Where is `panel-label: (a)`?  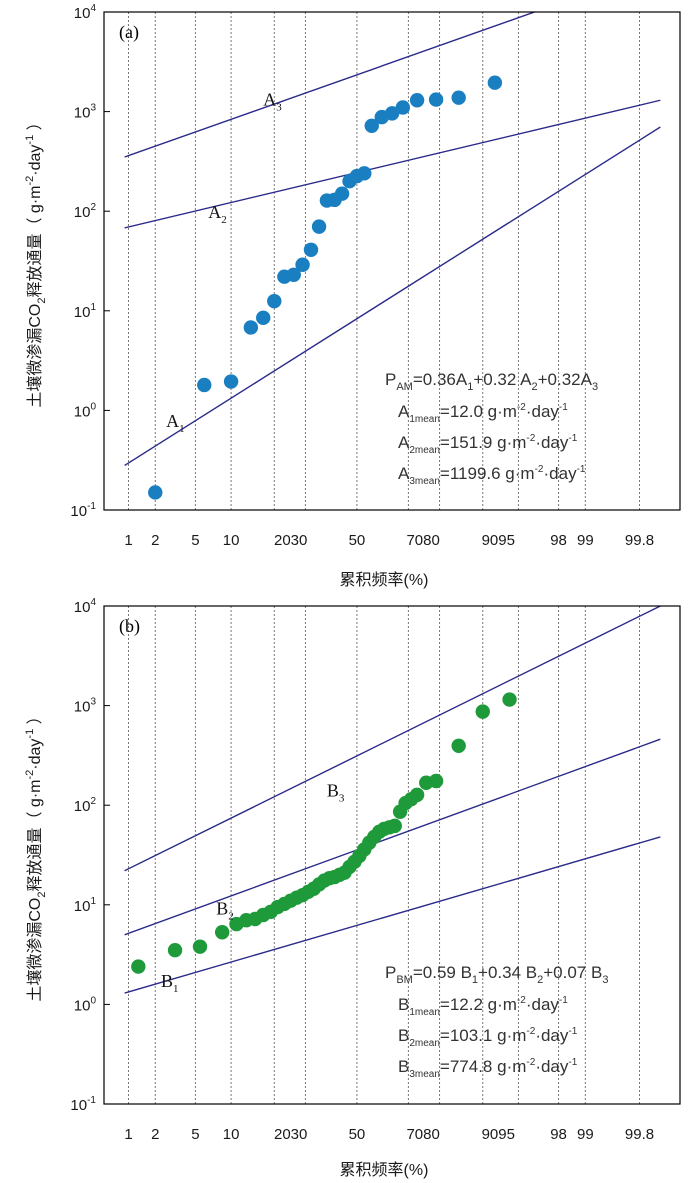
panel-label: (a) is located at coordinates (129, 32).